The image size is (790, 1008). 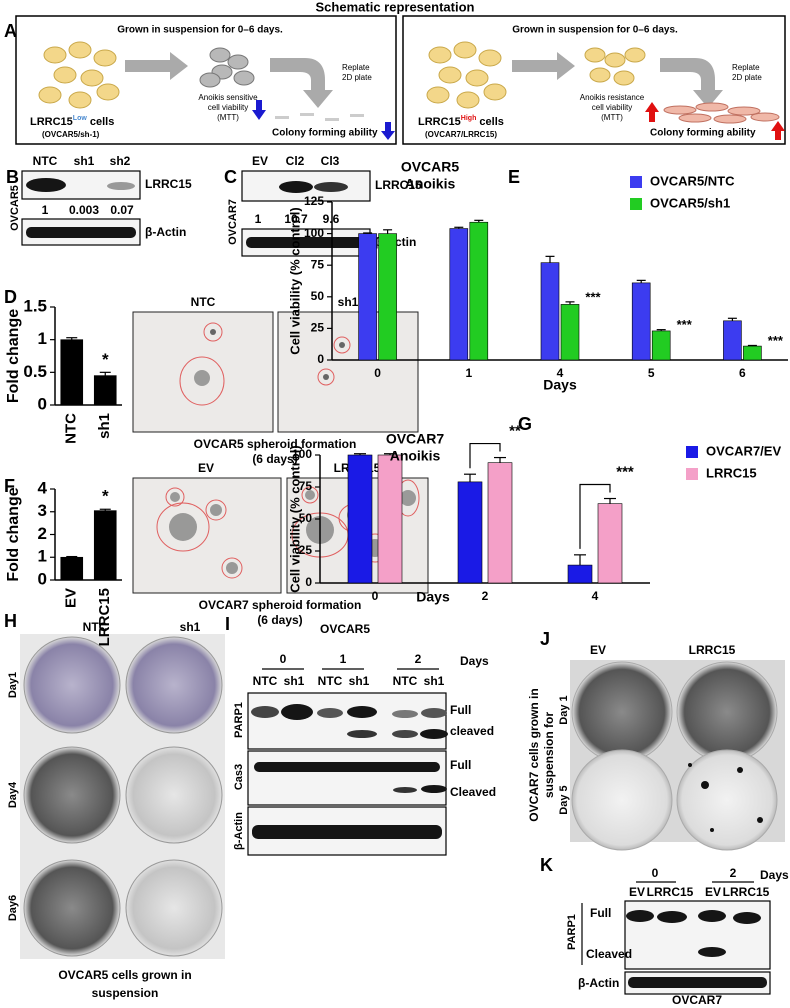 I want to click on viability-text: Anoikis sensitive, so click(x=228, y=97).